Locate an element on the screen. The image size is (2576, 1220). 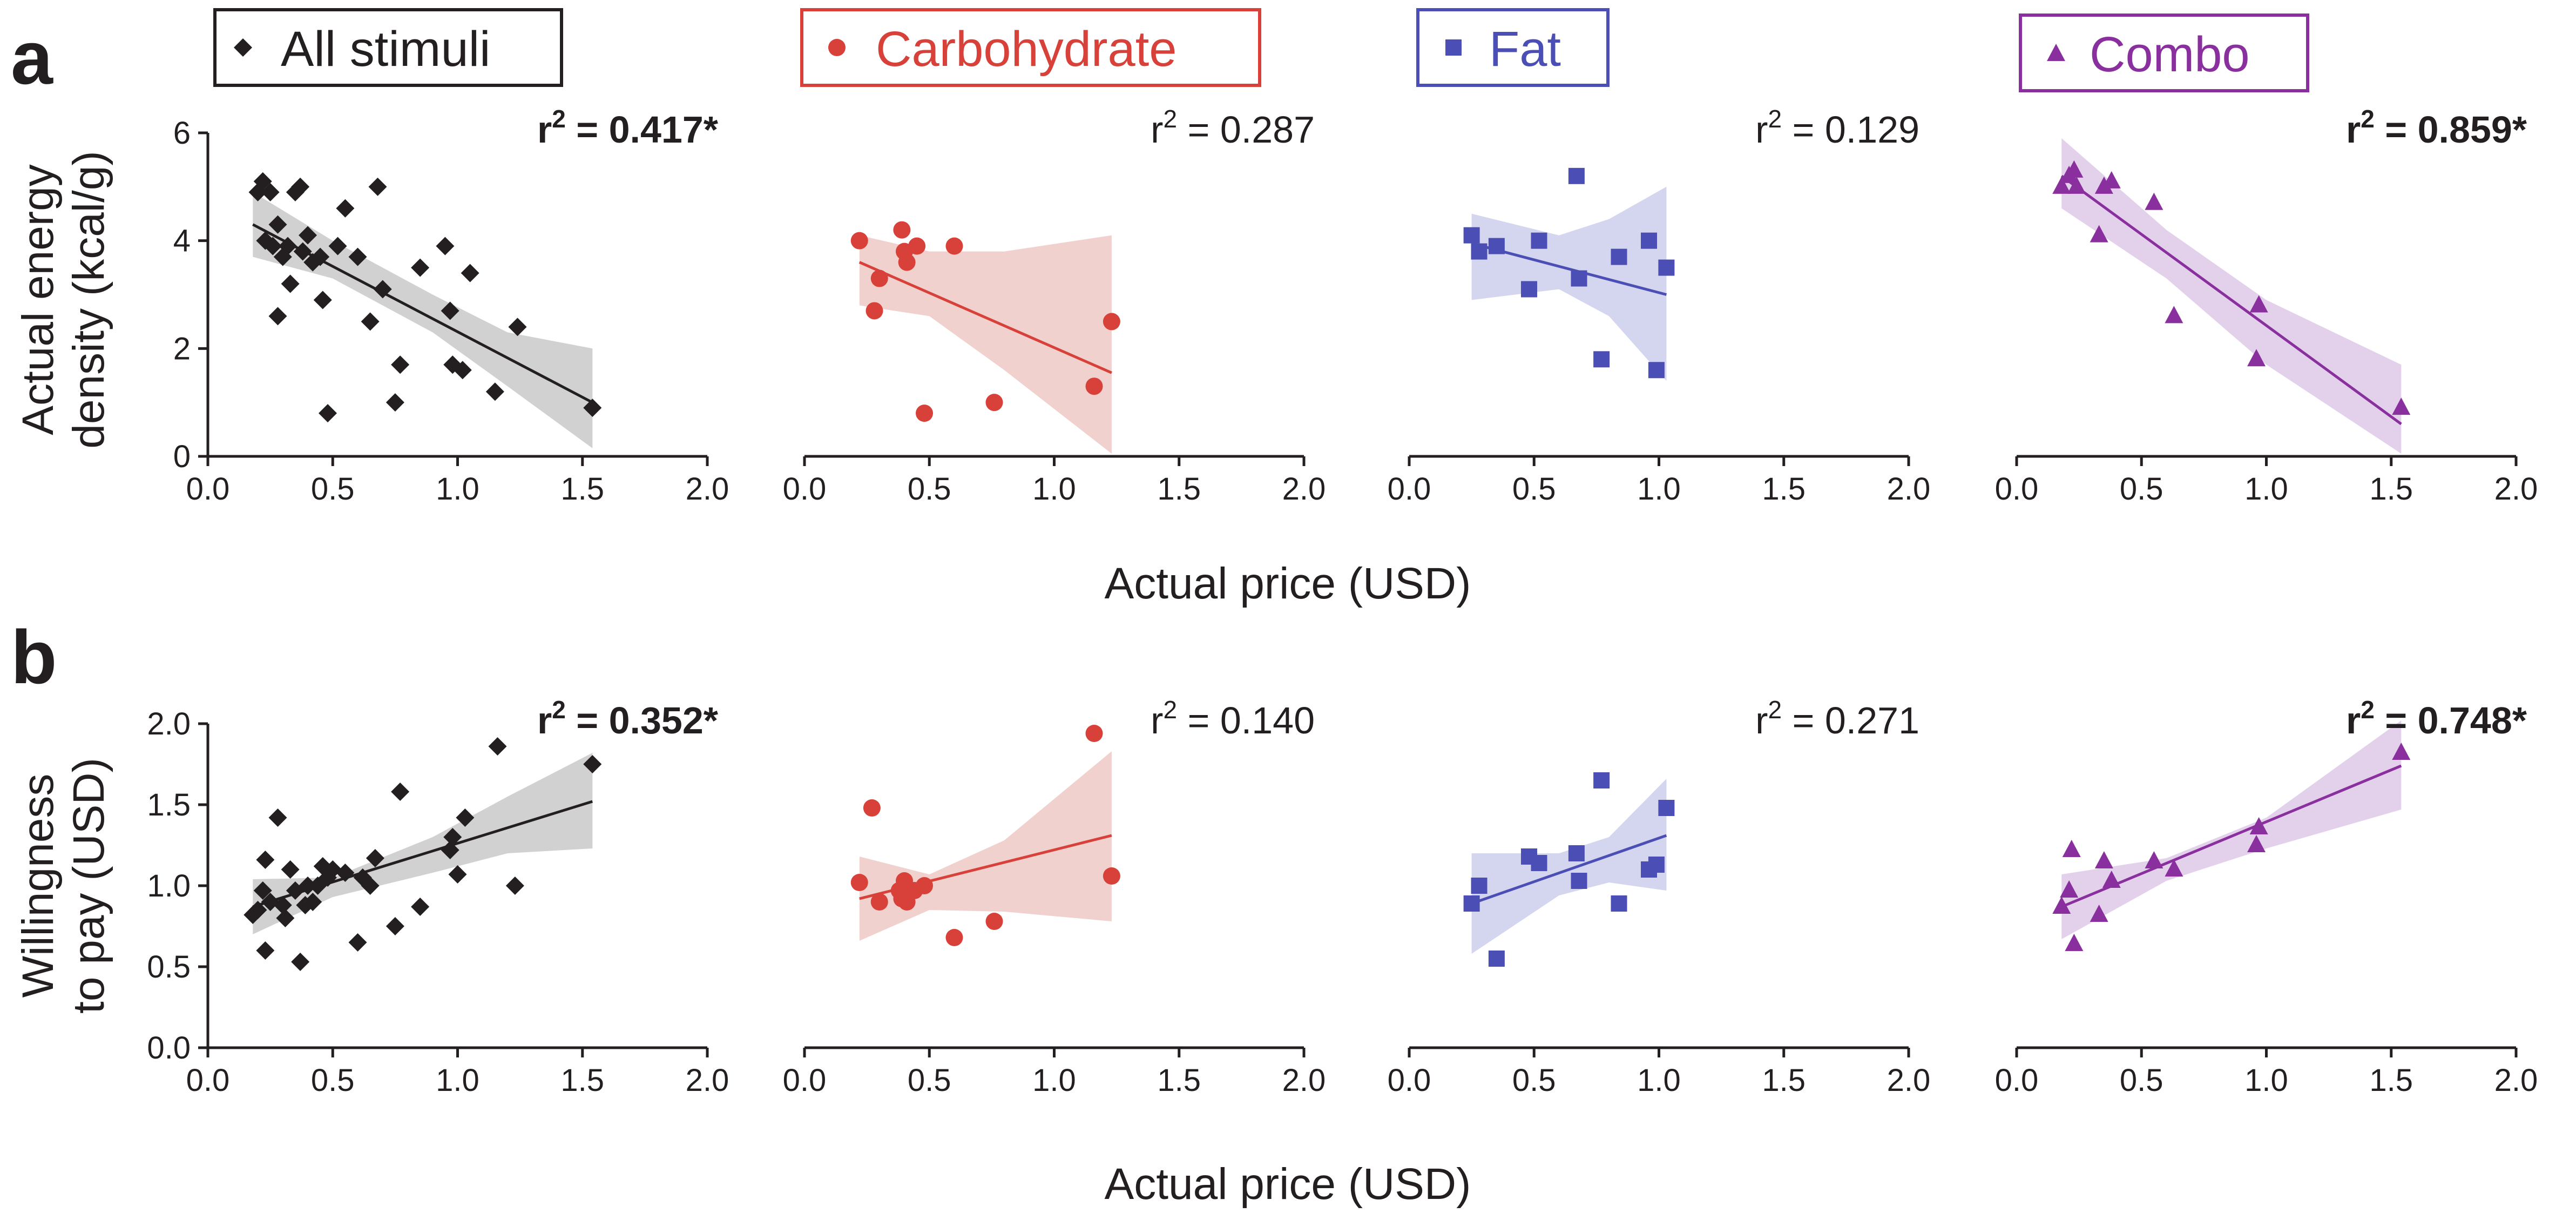
r-squared-label: r2 = 0.271 is located at coordinates (1837, 719).